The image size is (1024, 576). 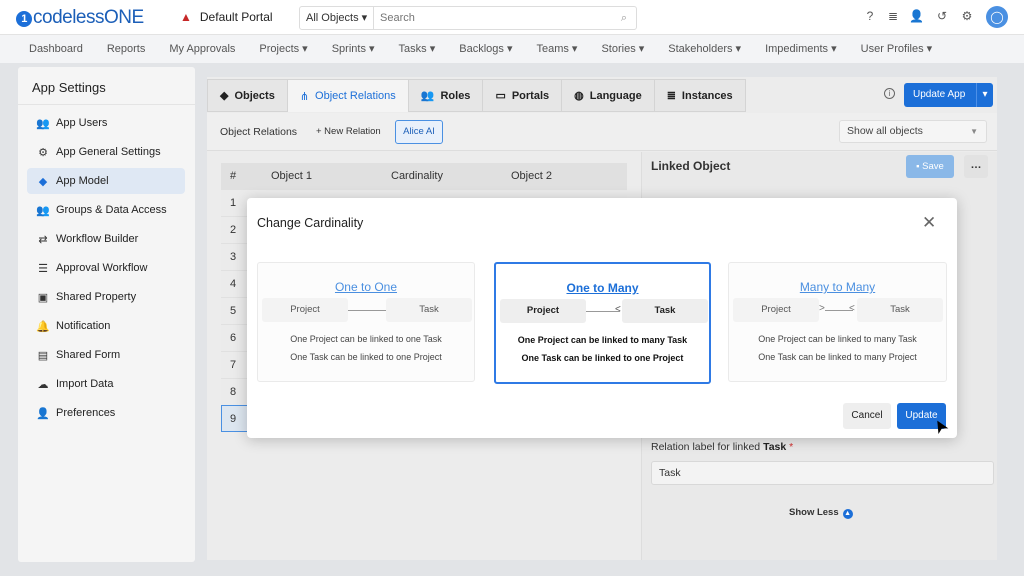 I want to click on nav-my-approvals: My Approvals, so click(x=202, y=49).